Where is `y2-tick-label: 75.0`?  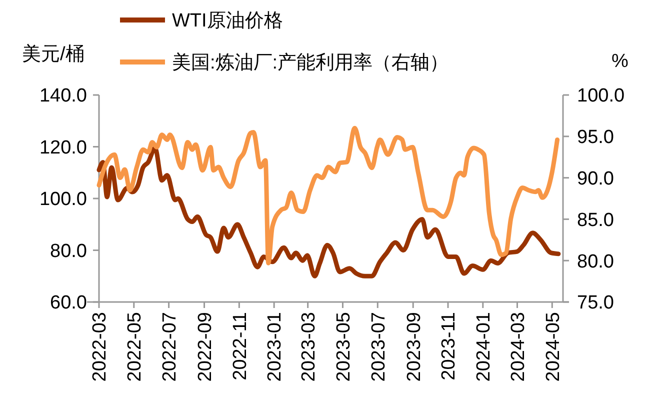
y2-tick-label: 75.0 is located at coordinates (595, 303).